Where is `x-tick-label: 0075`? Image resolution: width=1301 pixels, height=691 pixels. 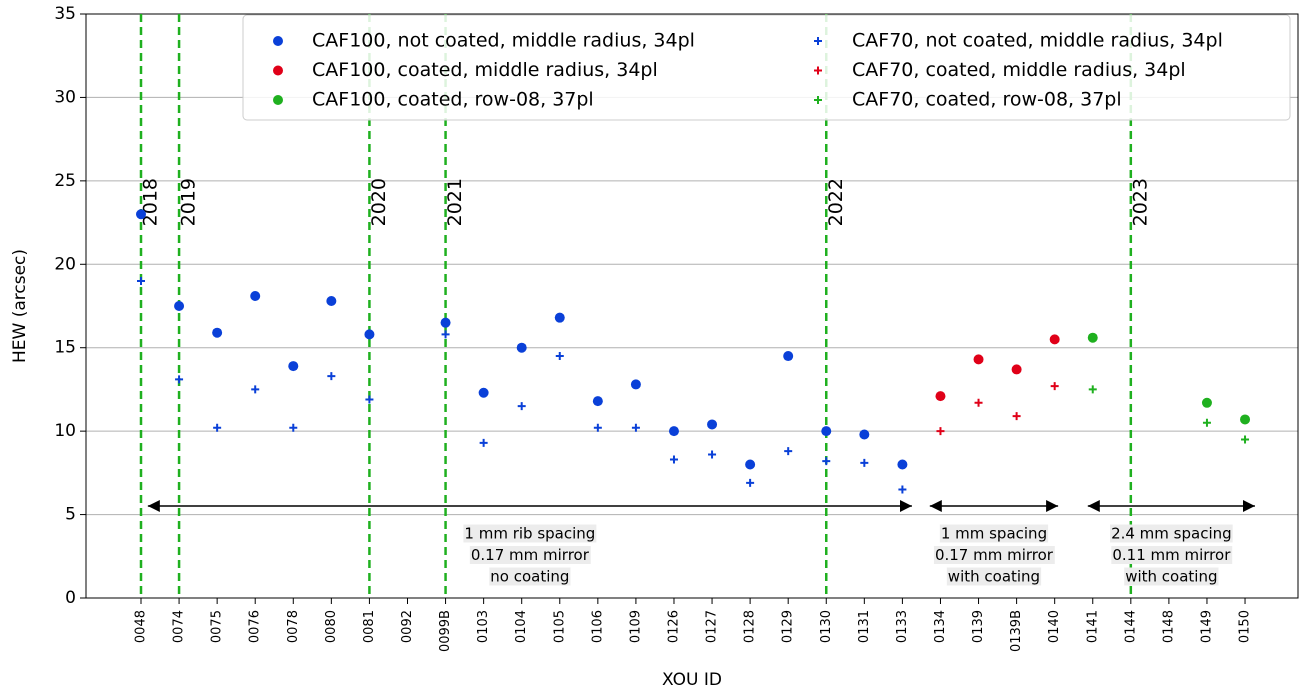
x-tick-label: 0075 is located at coordinates (217, 626).